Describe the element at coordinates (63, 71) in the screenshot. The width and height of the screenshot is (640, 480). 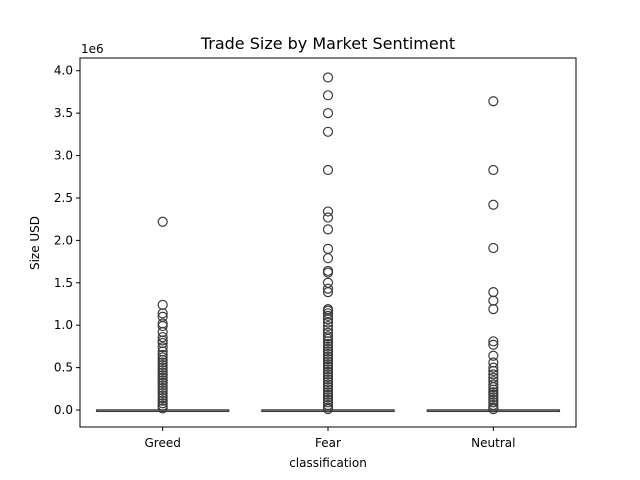
I see `y-tick-label: 4.0` at that location.